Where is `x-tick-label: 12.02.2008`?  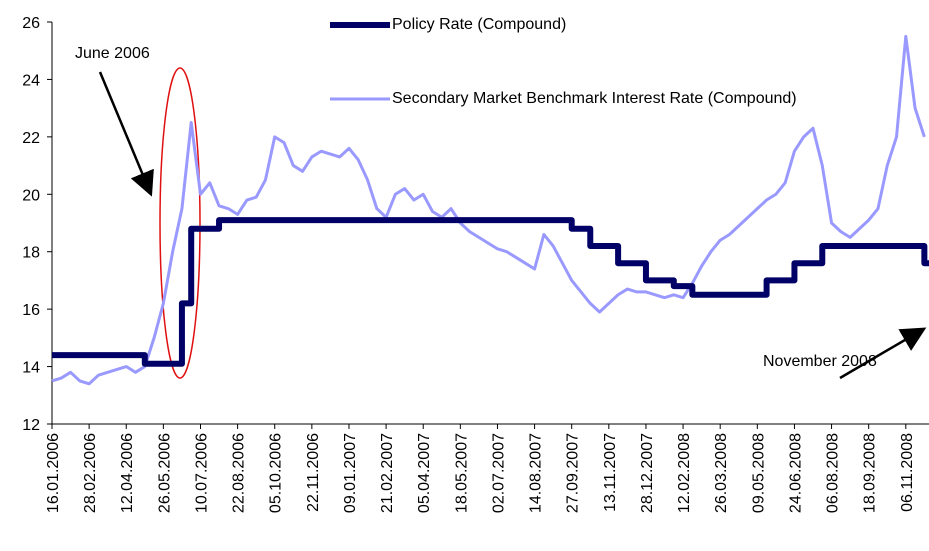 x-tick-label: 12.02.2008 is located at coordinates (684, 473).